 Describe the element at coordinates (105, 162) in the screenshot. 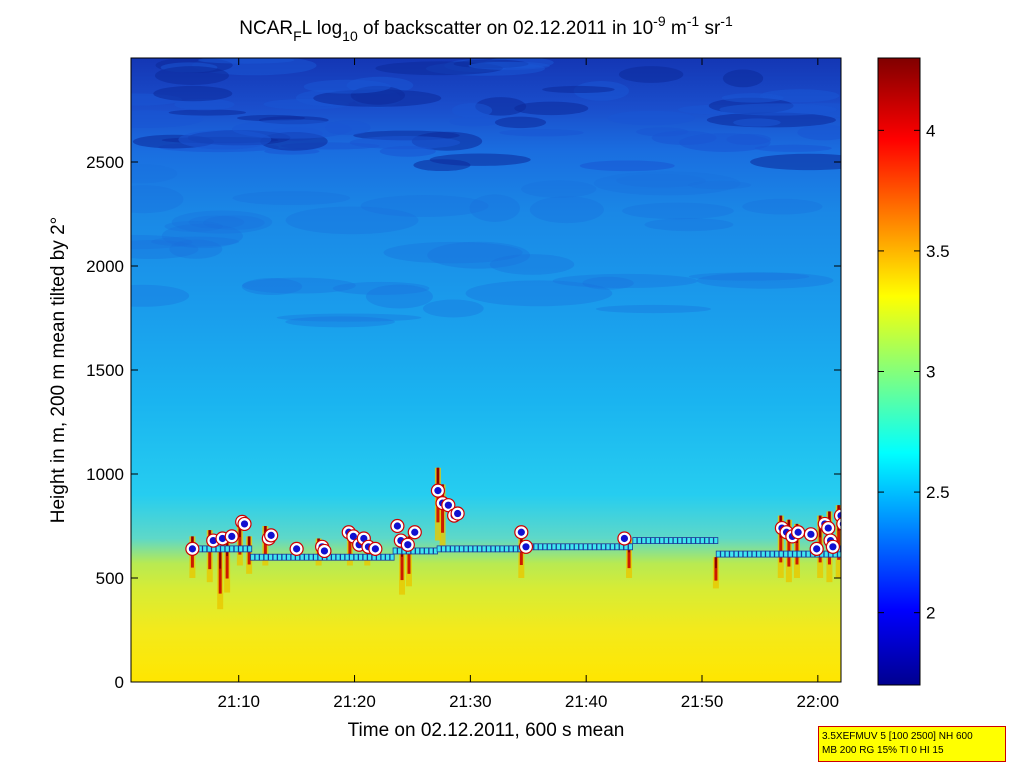

I see `y-tick-label: 2500` at that location.